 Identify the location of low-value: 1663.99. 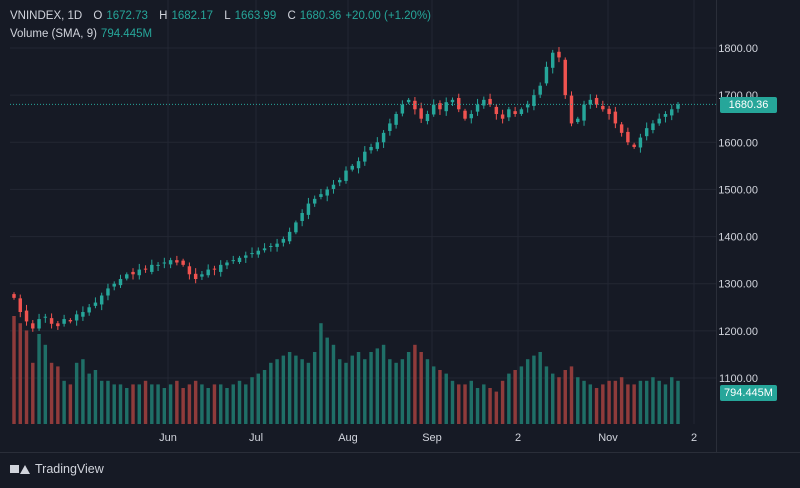
(255, 16).